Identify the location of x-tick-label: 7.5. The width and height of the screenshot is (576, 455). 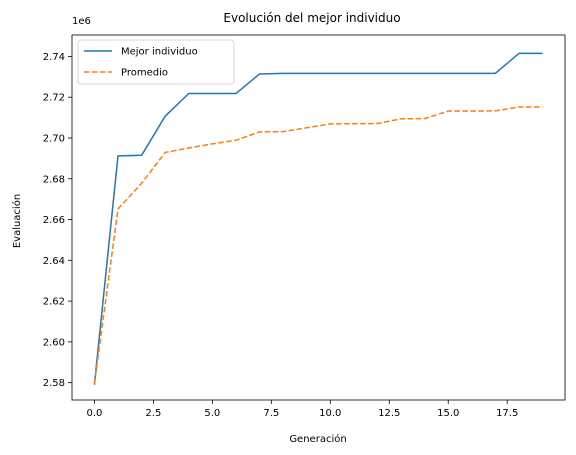
(271, 413).